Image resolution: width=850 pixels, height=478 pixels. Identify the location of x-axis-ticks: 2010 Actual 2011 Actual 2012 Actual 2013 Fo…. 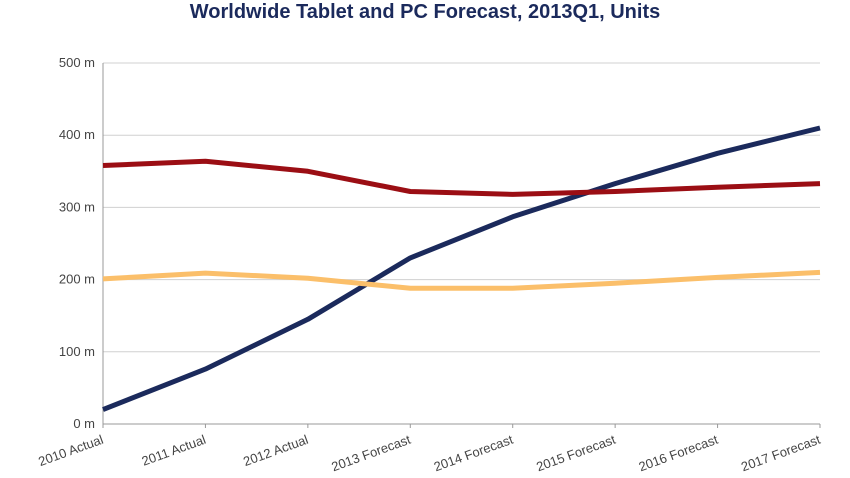
(429, 453).